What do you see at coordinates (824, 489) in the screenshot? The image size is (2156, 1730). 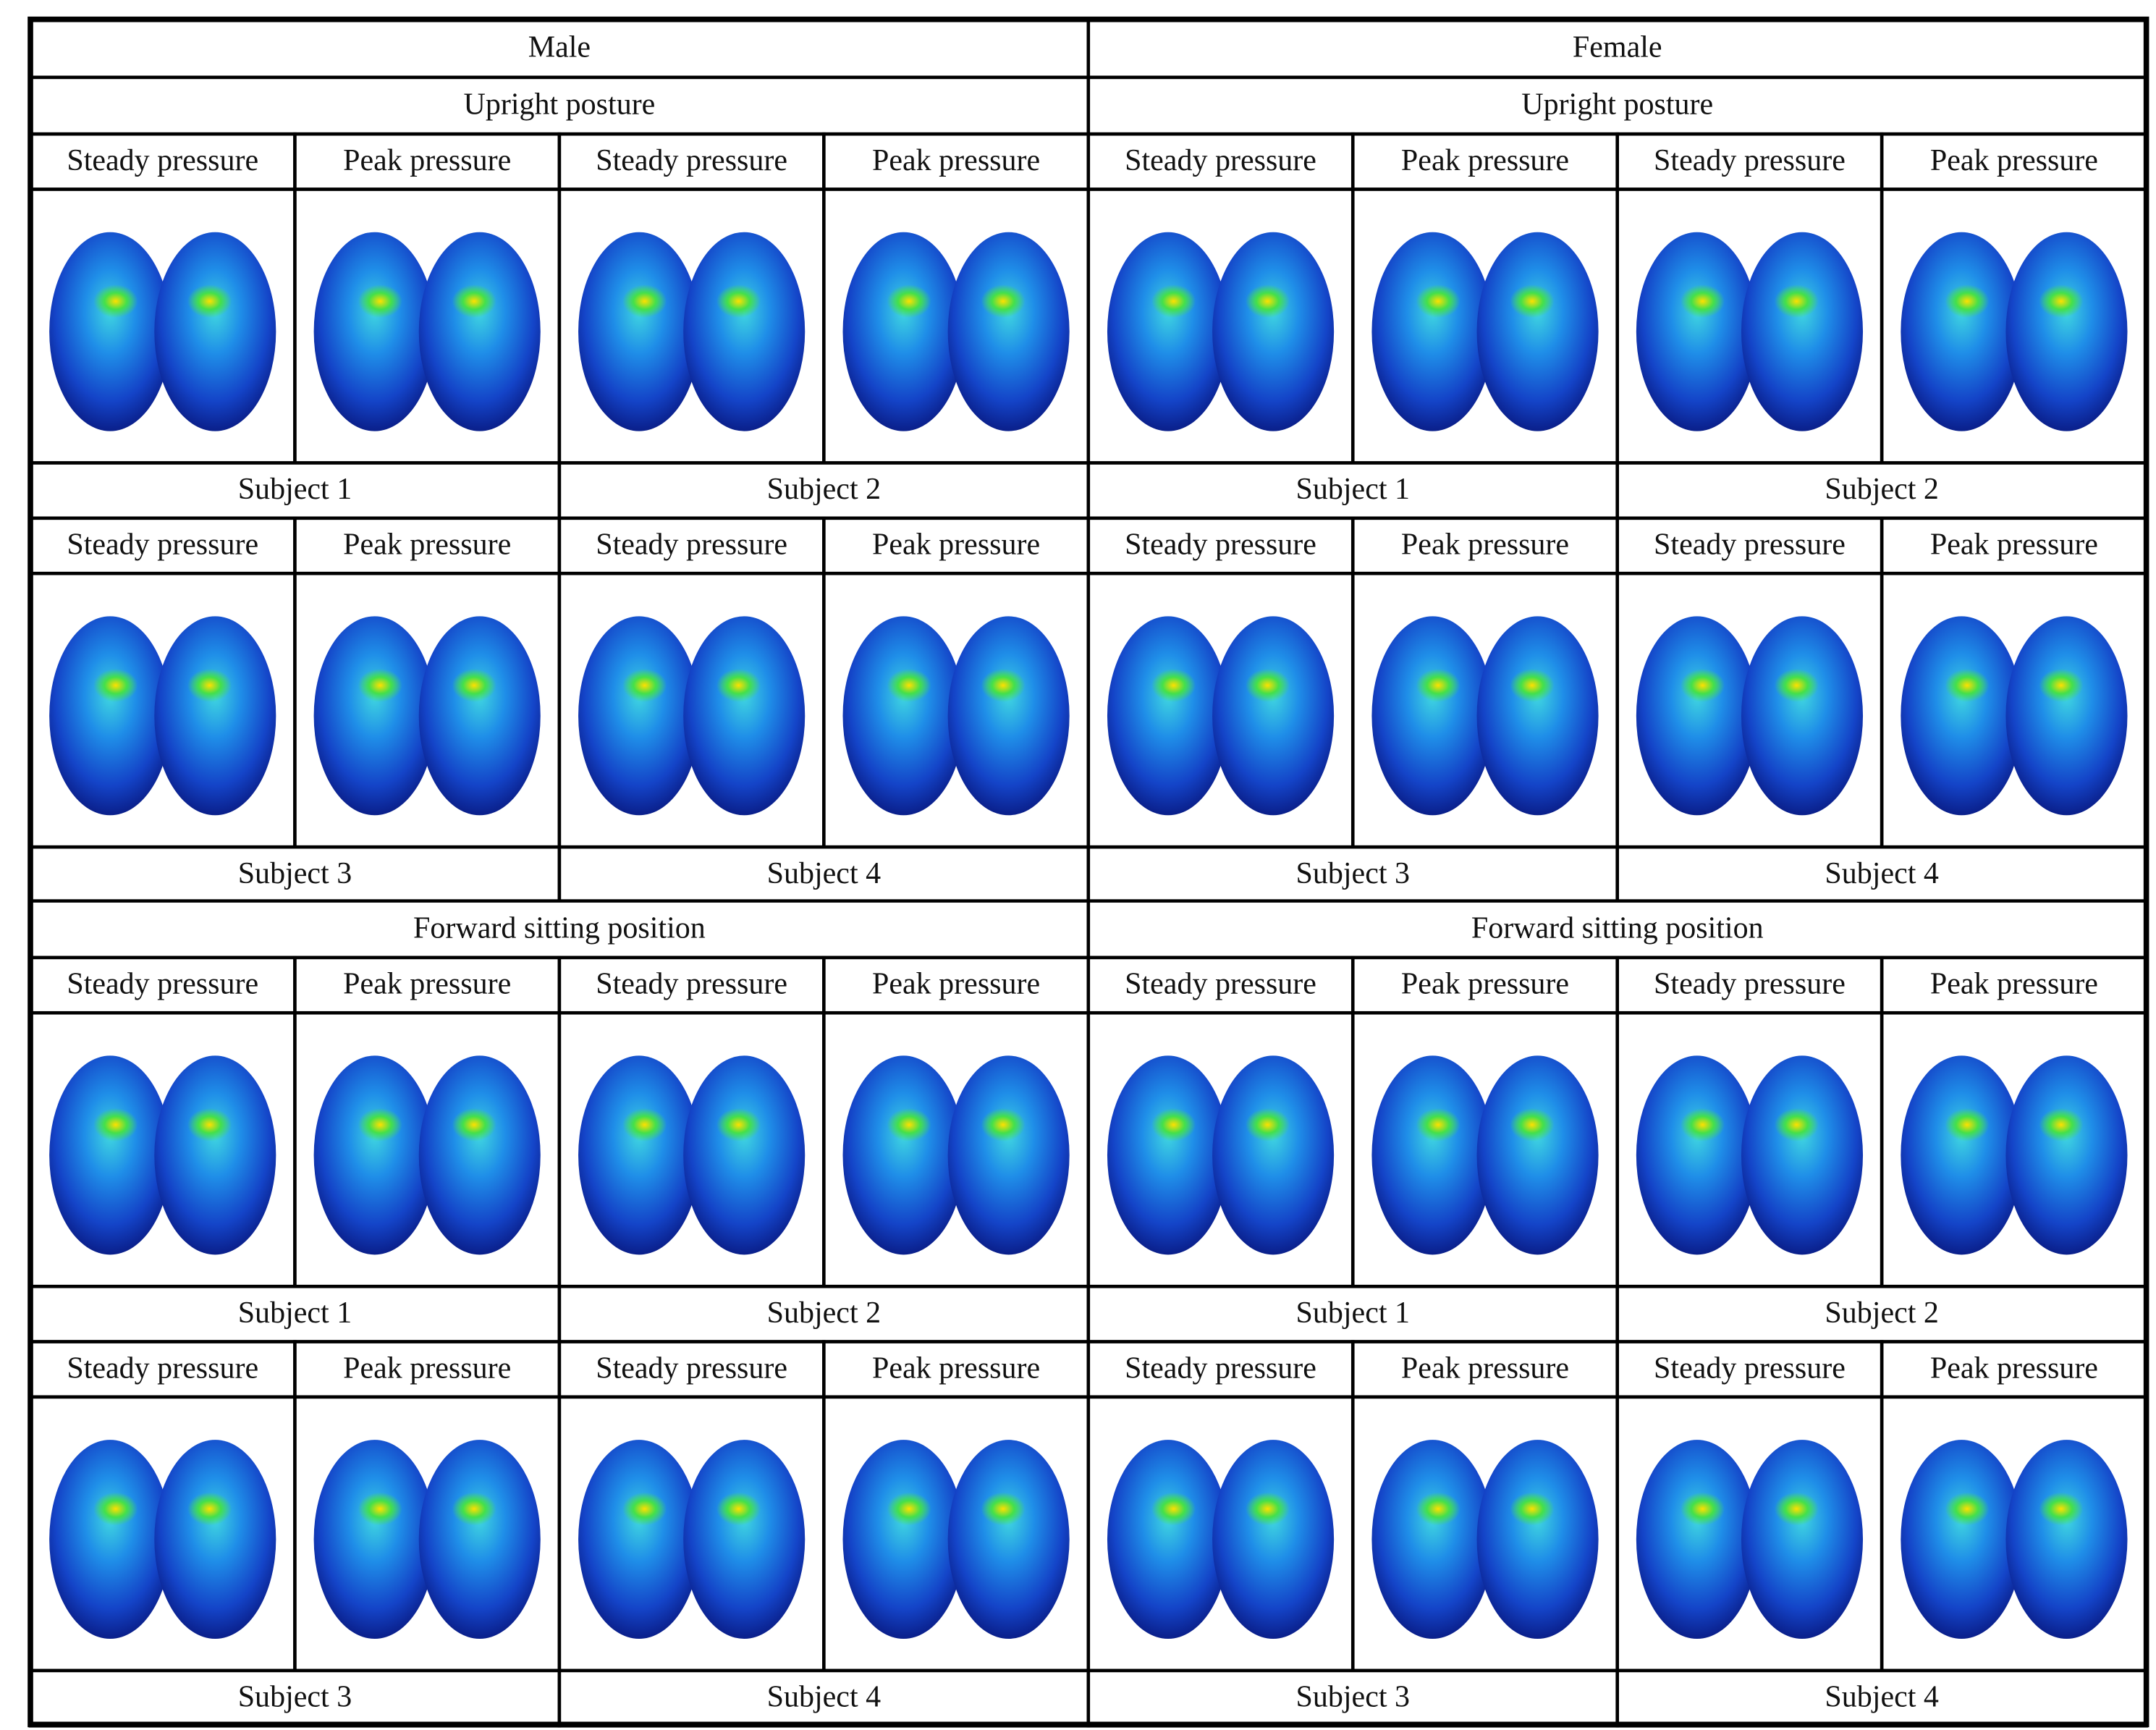 I see `subject-label: Subject 2` at bounding box center [824, 489].